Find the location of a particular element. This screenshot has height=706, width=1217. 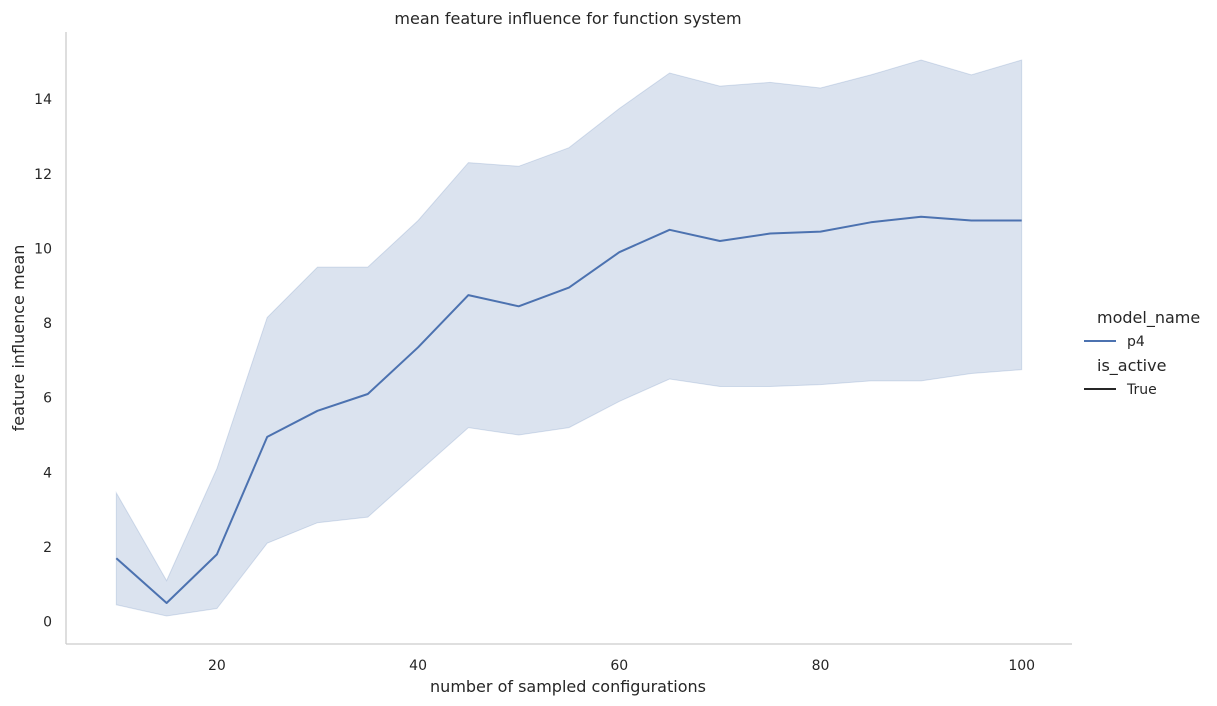

x-tick-labels: 20 40 60 80 100 is located at coordinates (621, 666).